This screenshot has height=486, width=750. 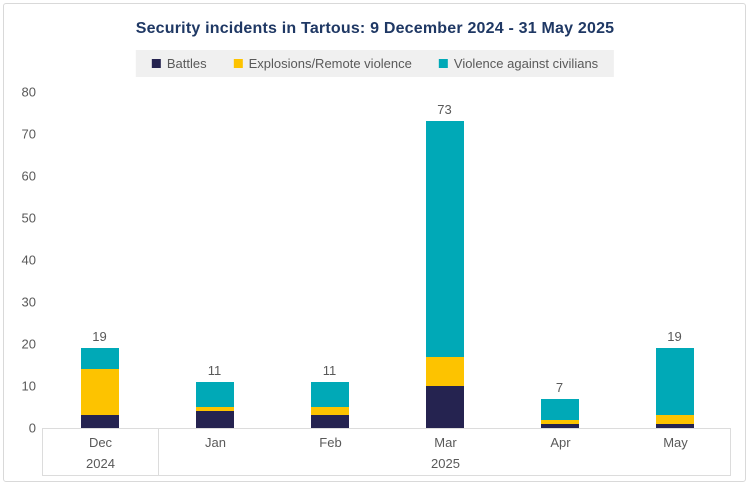 I want to click on y-axis-tick-label: 50, so click(x=28, y=218).